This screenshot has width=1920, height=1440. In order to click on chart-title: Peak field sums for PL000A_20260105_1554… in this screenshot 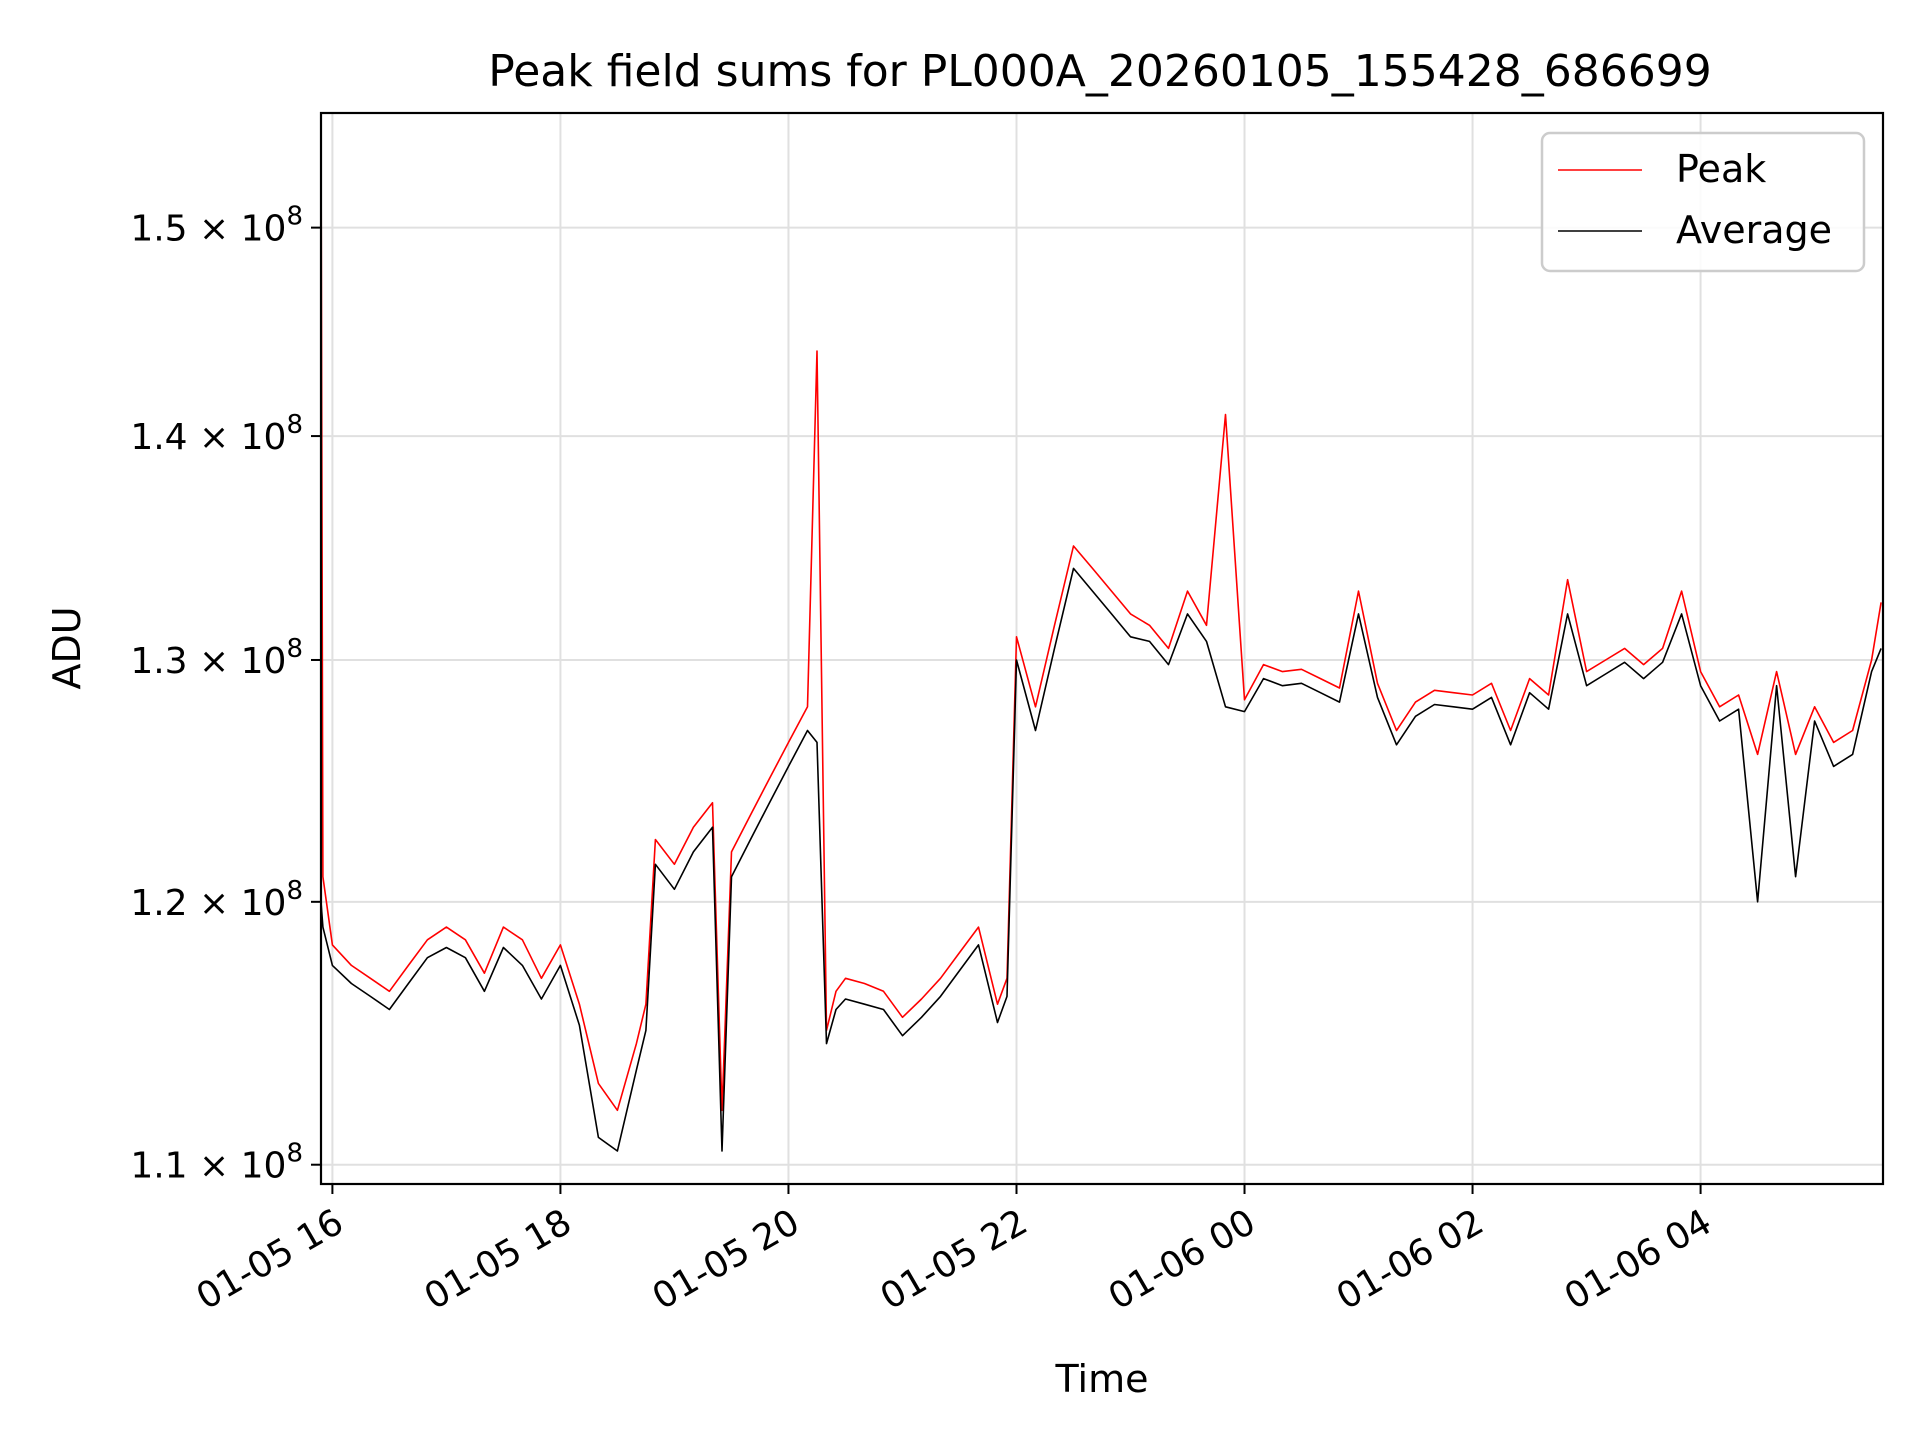, I will do `click(1099, 71)`.